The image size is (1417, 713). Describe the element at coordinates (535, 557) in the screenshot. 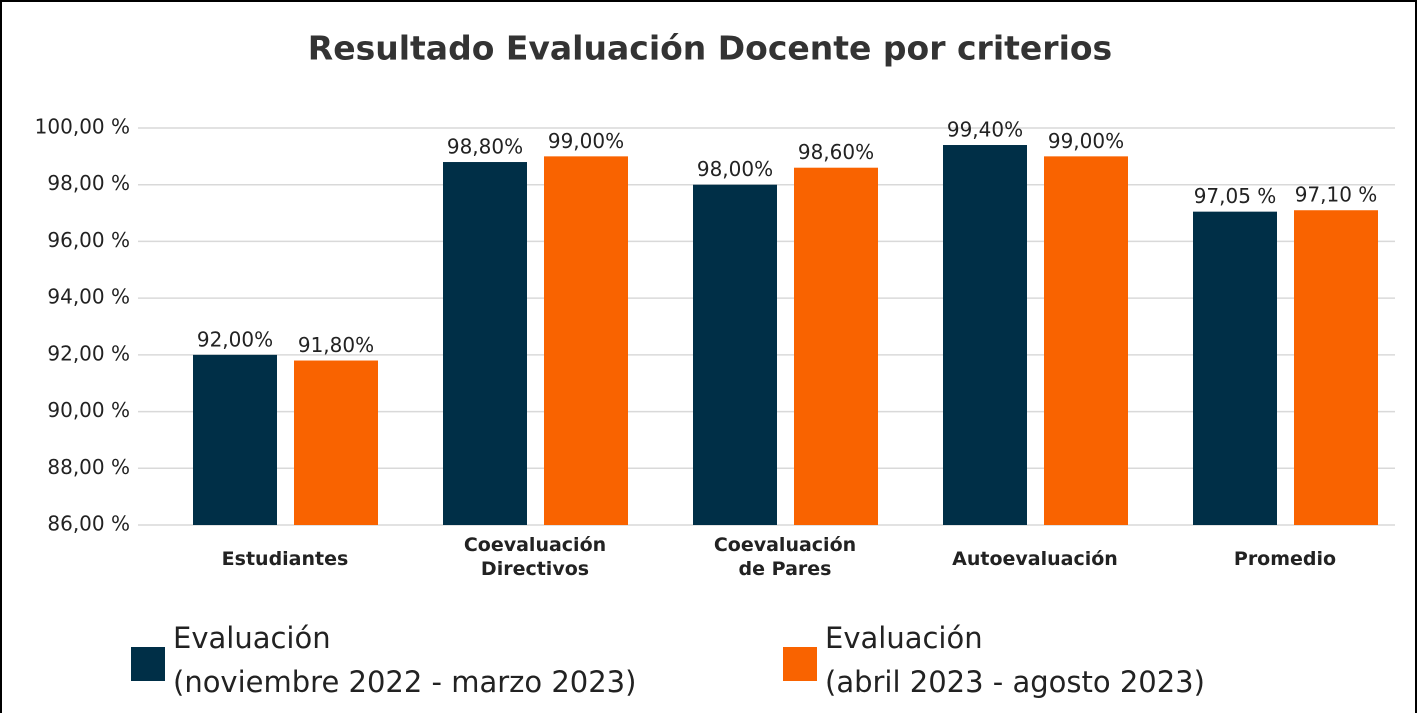

I see `x-tick-label: Coevaluación Directivos` at that location.